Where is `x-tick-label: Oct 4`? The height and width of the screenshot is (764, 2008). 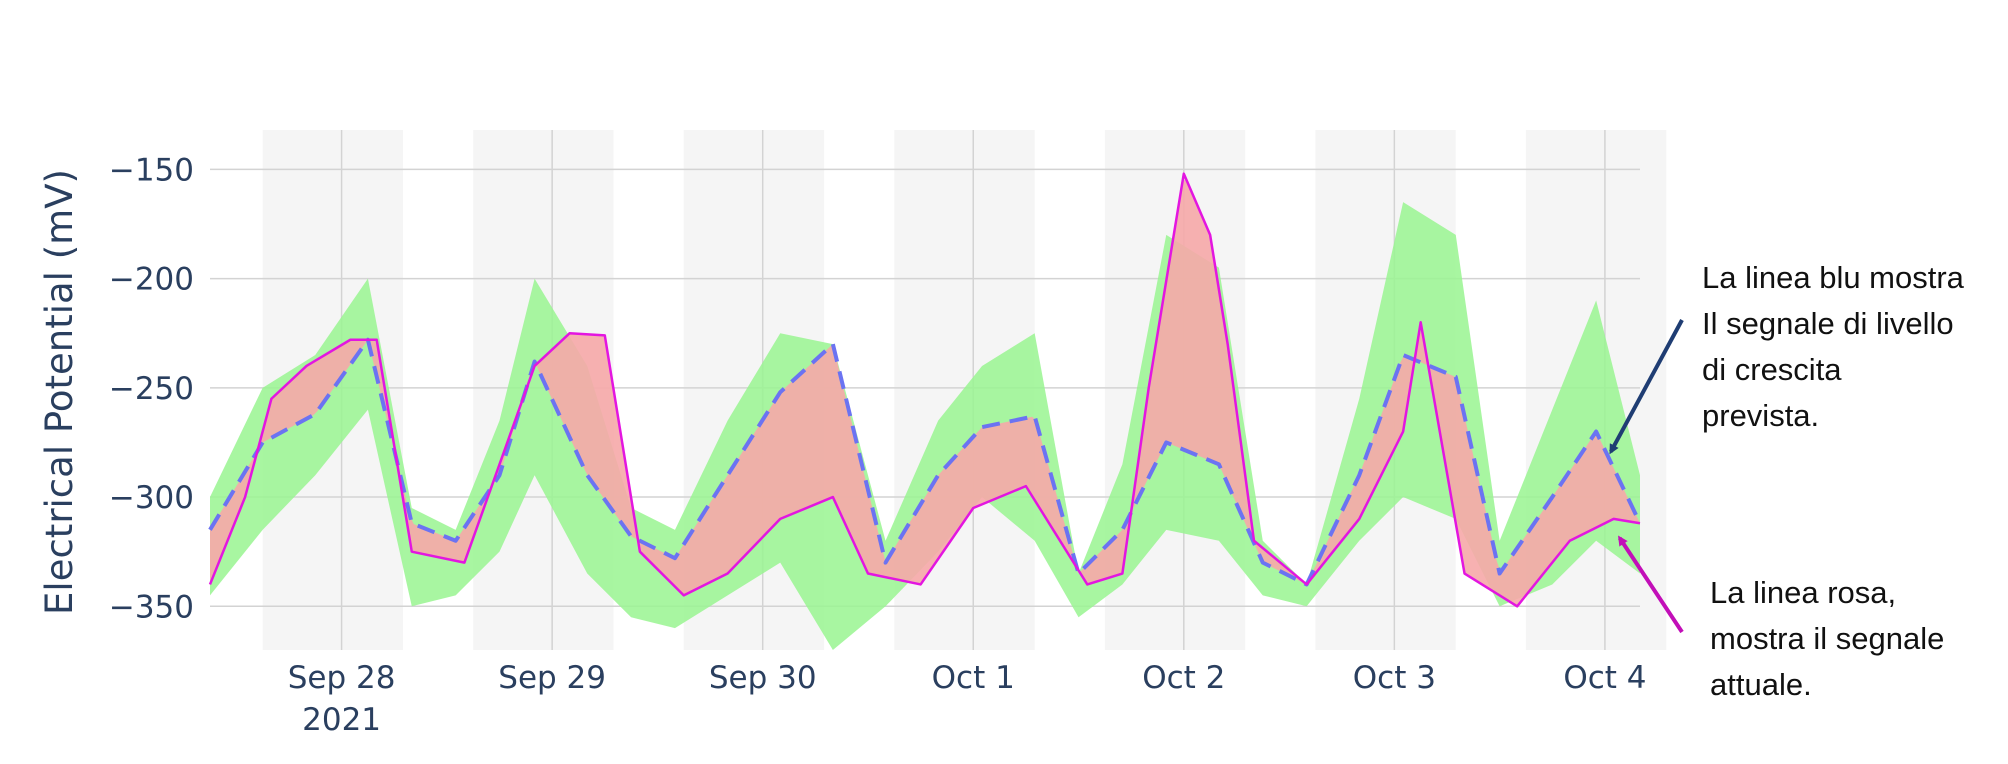
x-tick-label: Oct 4 is located at coordinates (1604, 678).